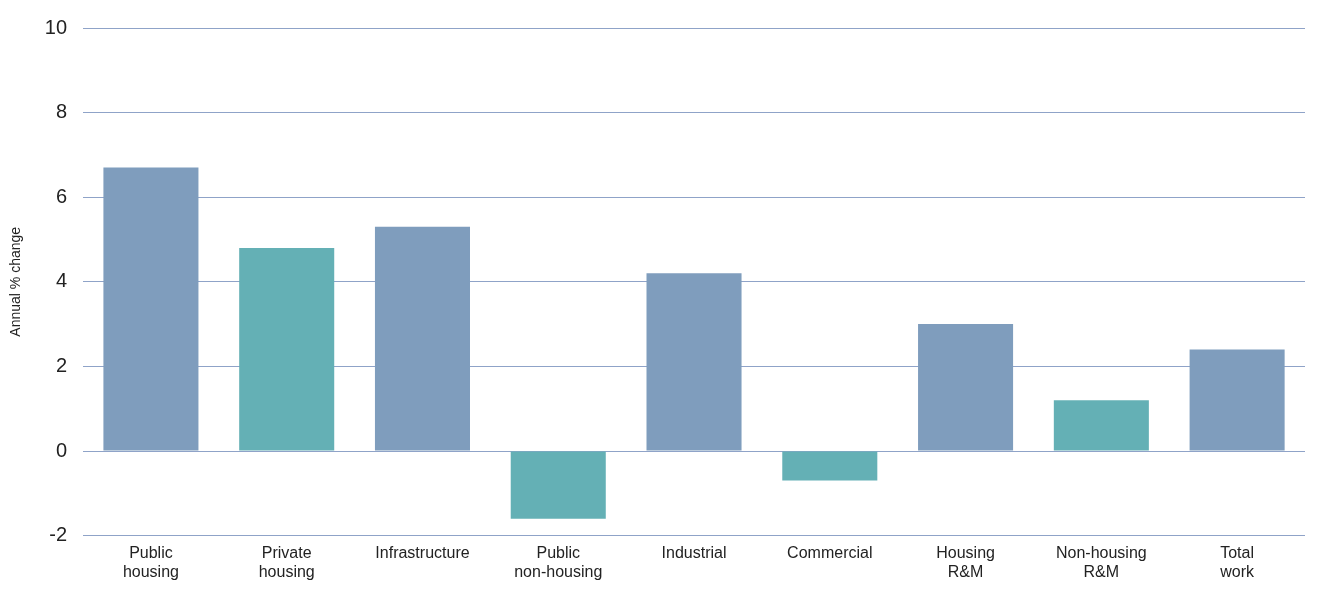 Image resolution: width=1325 pixels, height=594 pixels. Describe the element at coordinates (830, 552) in the screenshot. I see `x-tick-label: Commercial` at that location.